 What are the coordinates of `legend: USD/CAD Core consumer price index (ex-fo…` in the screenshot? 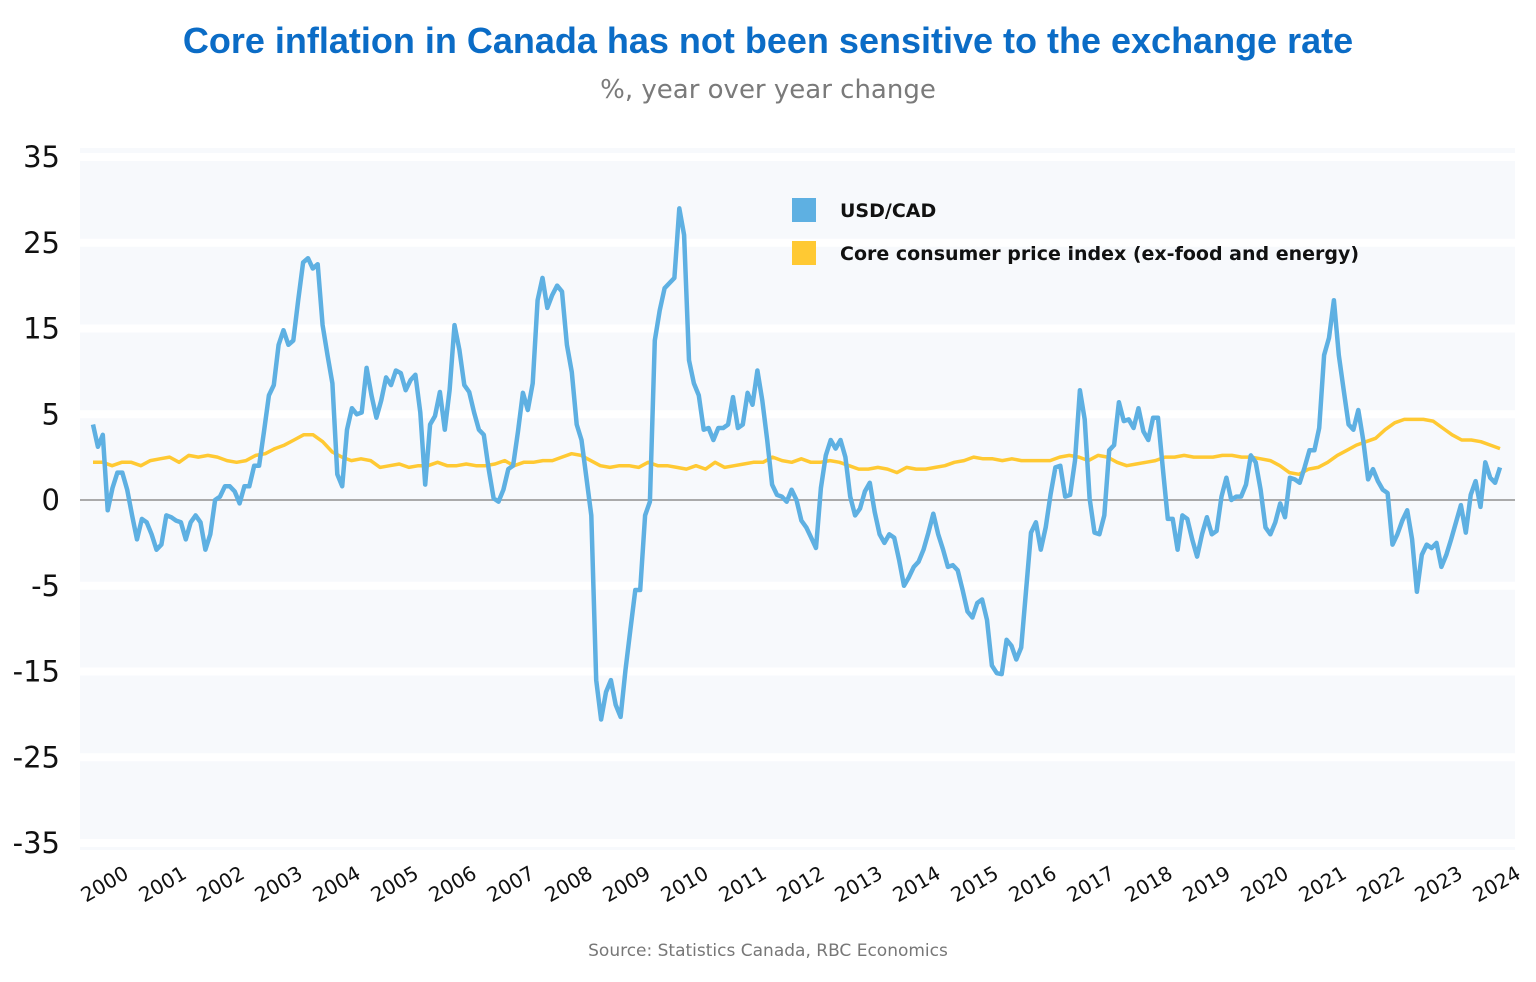 It's located at (1075, 231).